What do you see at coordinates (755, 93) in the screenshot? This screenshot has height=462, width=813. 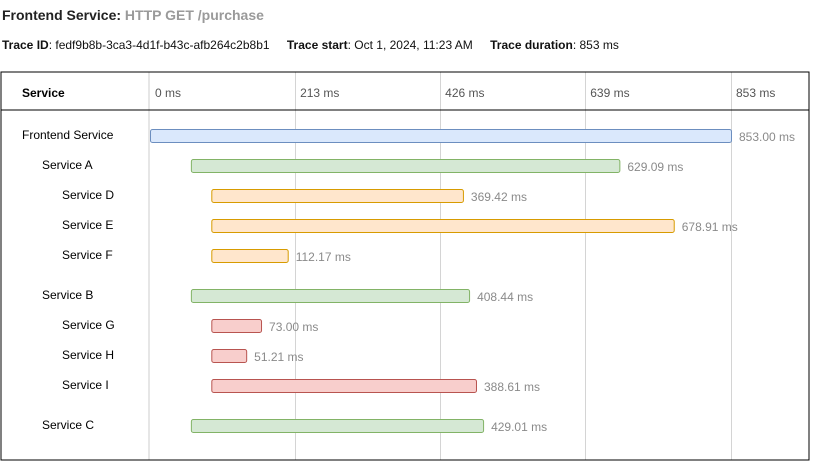 I see `tick-label: 853 ms` at bounding box center [755, 93].